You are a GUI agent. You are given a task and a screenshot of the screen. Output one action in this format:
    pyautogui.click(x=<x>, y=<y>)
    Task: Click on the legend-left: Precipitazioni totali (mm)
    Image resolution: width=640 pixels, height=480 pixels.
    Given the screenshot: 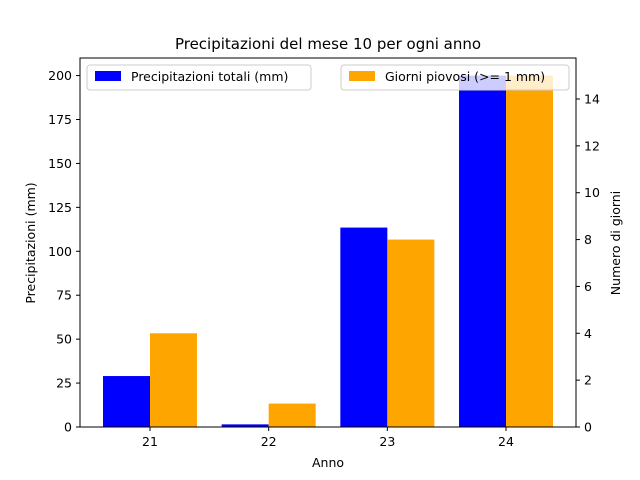 What is the action you would take?
    pyautogui.click(x=199, y=77)
    